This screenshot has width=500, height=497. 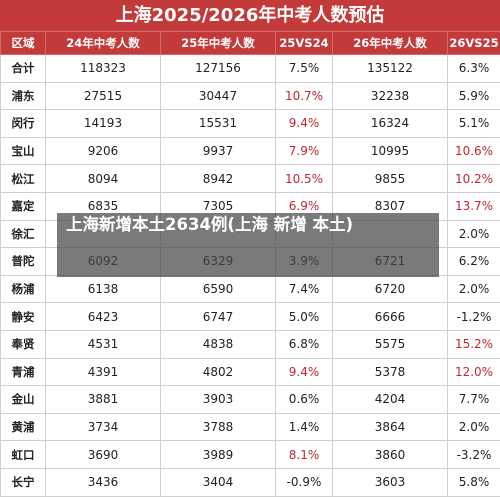 I want to click on header-row: 区域 24年中考人数 25年中考人数 25VS24 26年中考人数 26VS25, so click(x=250, y=43).